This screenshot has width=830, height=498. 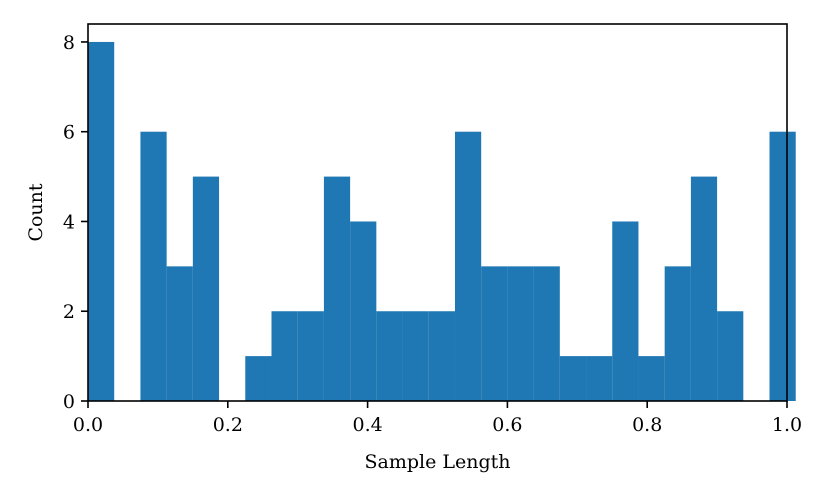 What do you see at coordinates (507, 425) in the screenshot?
I see `x-tick-label: 0.6` at bounding box center [507, 425].